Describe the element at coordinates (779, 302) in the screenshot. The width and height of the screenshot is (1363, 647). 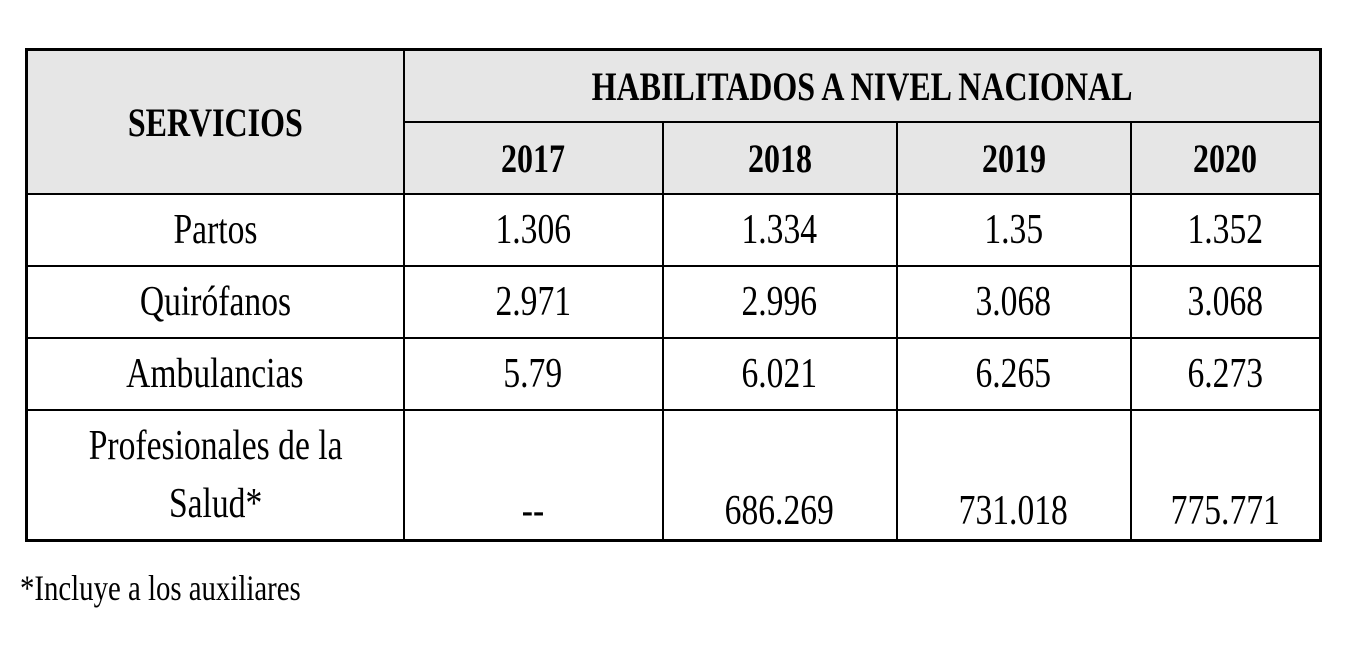
I see `value-cell: 2.996` at that location.